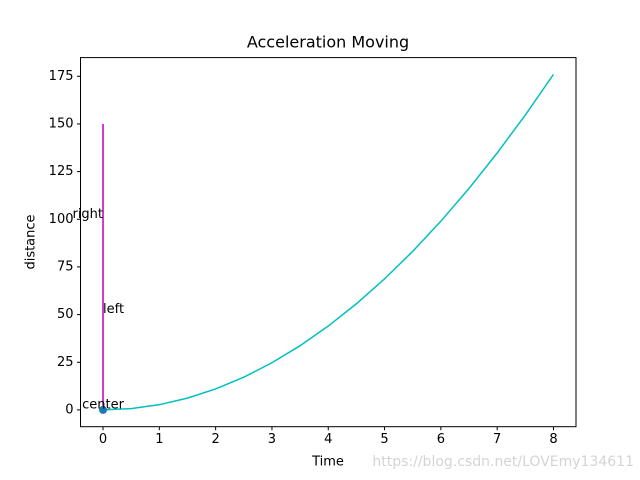  What do you see at coordinates (497, 439) in the screenshot?
I see `x-tick-label: 7` at bounding box center [497, 439].